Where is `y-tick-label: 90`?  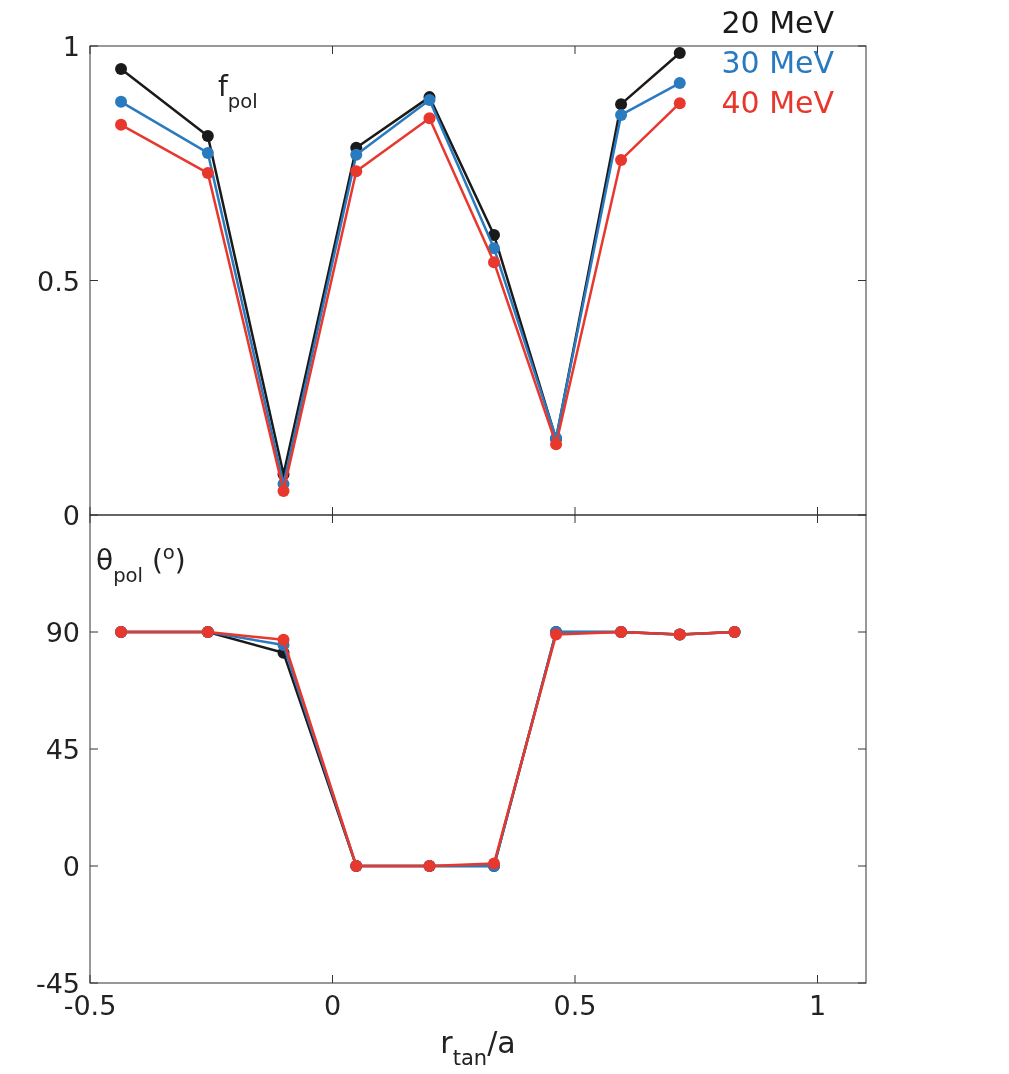
y-tick-label: 90 is located at coordinates (62, 632).